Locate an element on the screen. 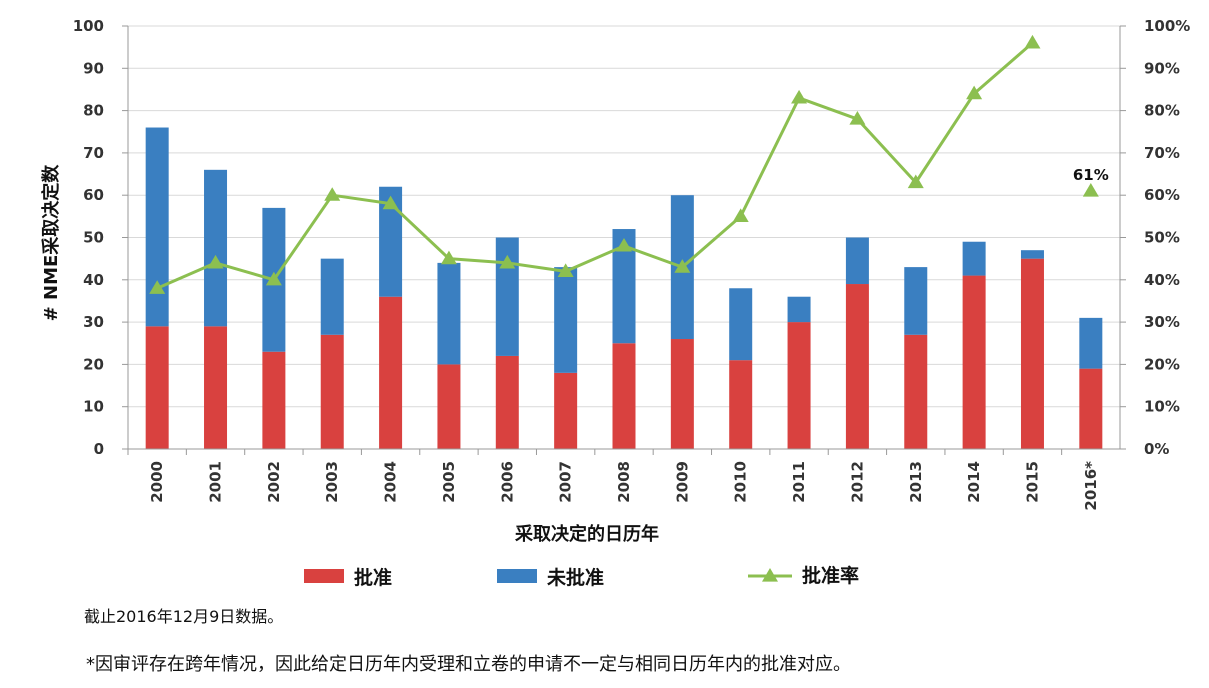  x-tick-label: 2012 is located at coordinates (857, 482).